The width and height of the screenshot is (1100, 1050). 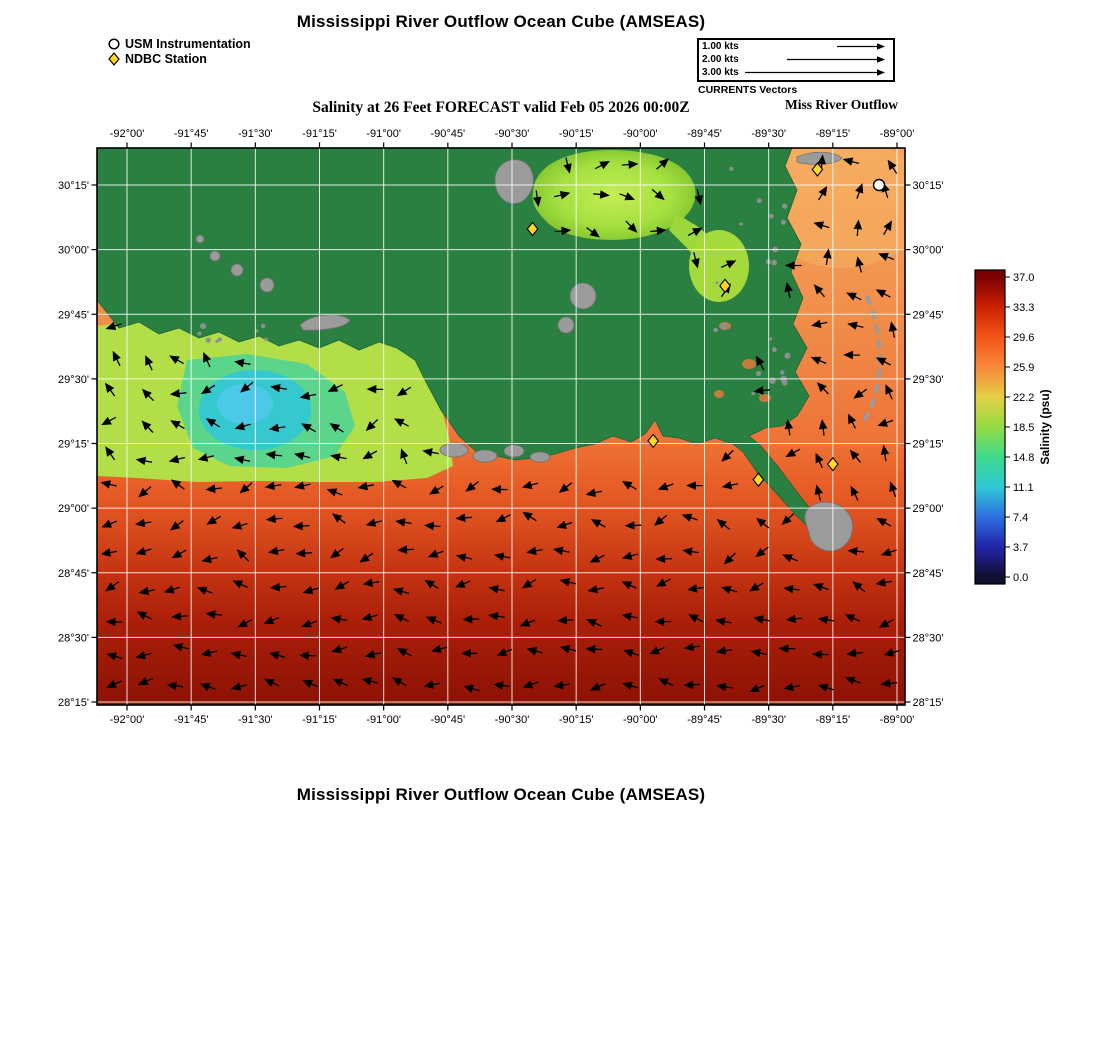 What do you see at coordinates (127, 134) in the screenshot?
I see `x-tick-label-top: -92°00'` at bounding box center [127, 134].